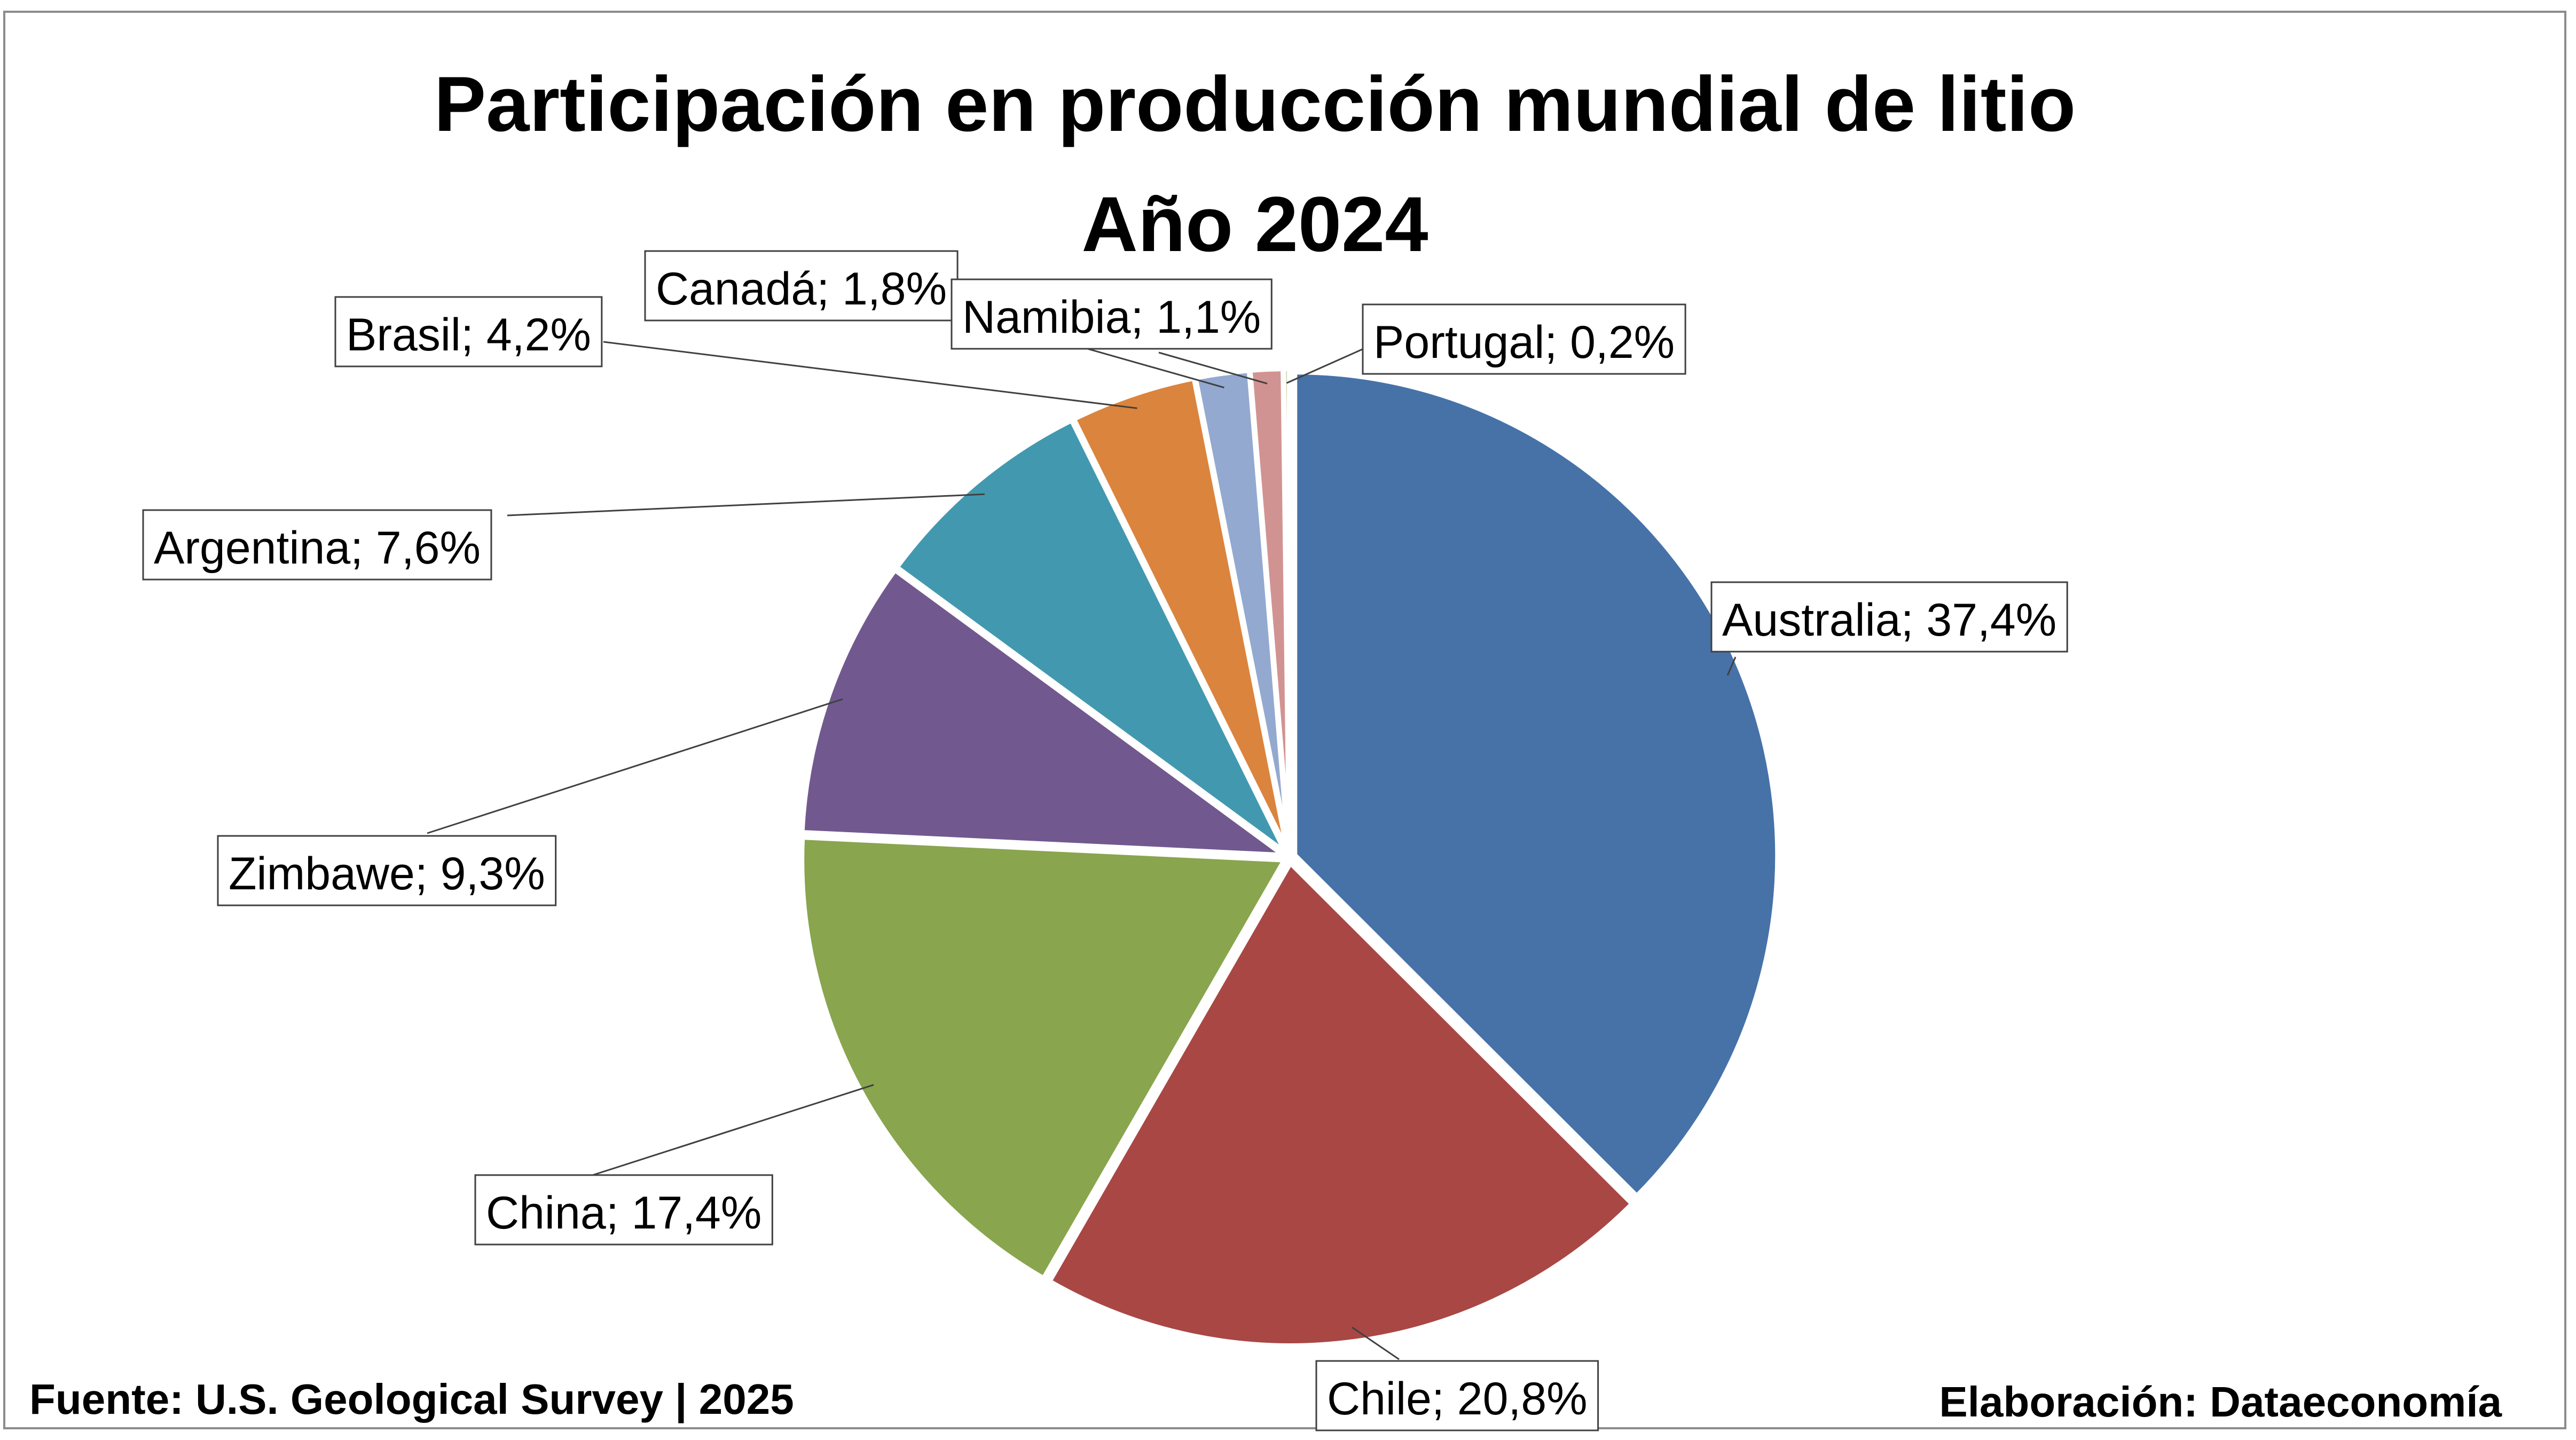  What do you see at coordinates (1181, 615) in the screenshot?
I see `pie-slice-Brasil` at bounding box center [1181, 615].